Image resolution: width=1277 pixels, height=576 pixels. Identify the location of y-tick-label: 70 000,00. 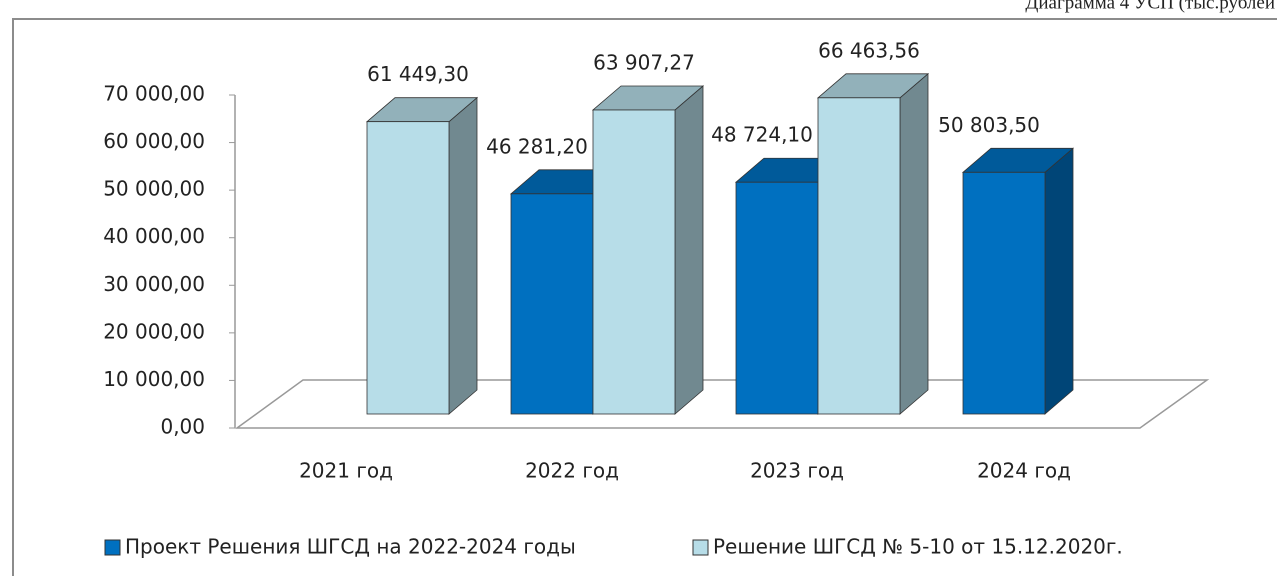
(154, 94).